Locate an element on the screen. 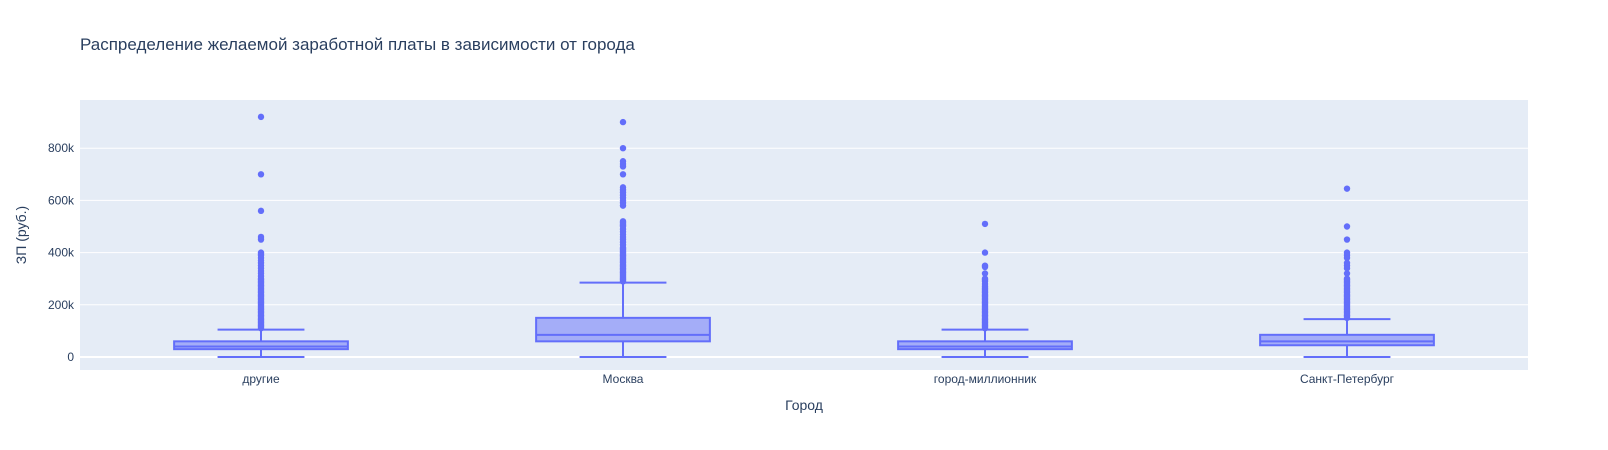 This screenshot has height=450, width=1608. y-tick-label: 800k is located at coordinates (61, 148).